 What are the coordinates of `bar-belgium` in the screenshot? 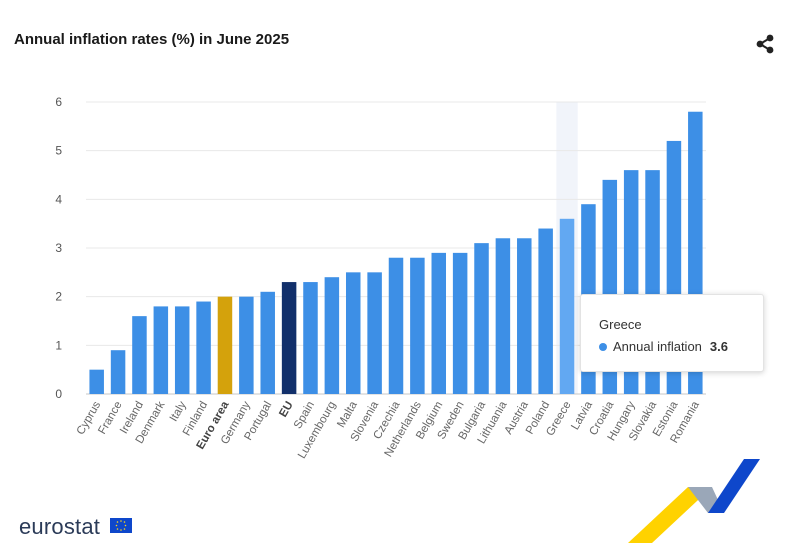 It's located at (439, 323).